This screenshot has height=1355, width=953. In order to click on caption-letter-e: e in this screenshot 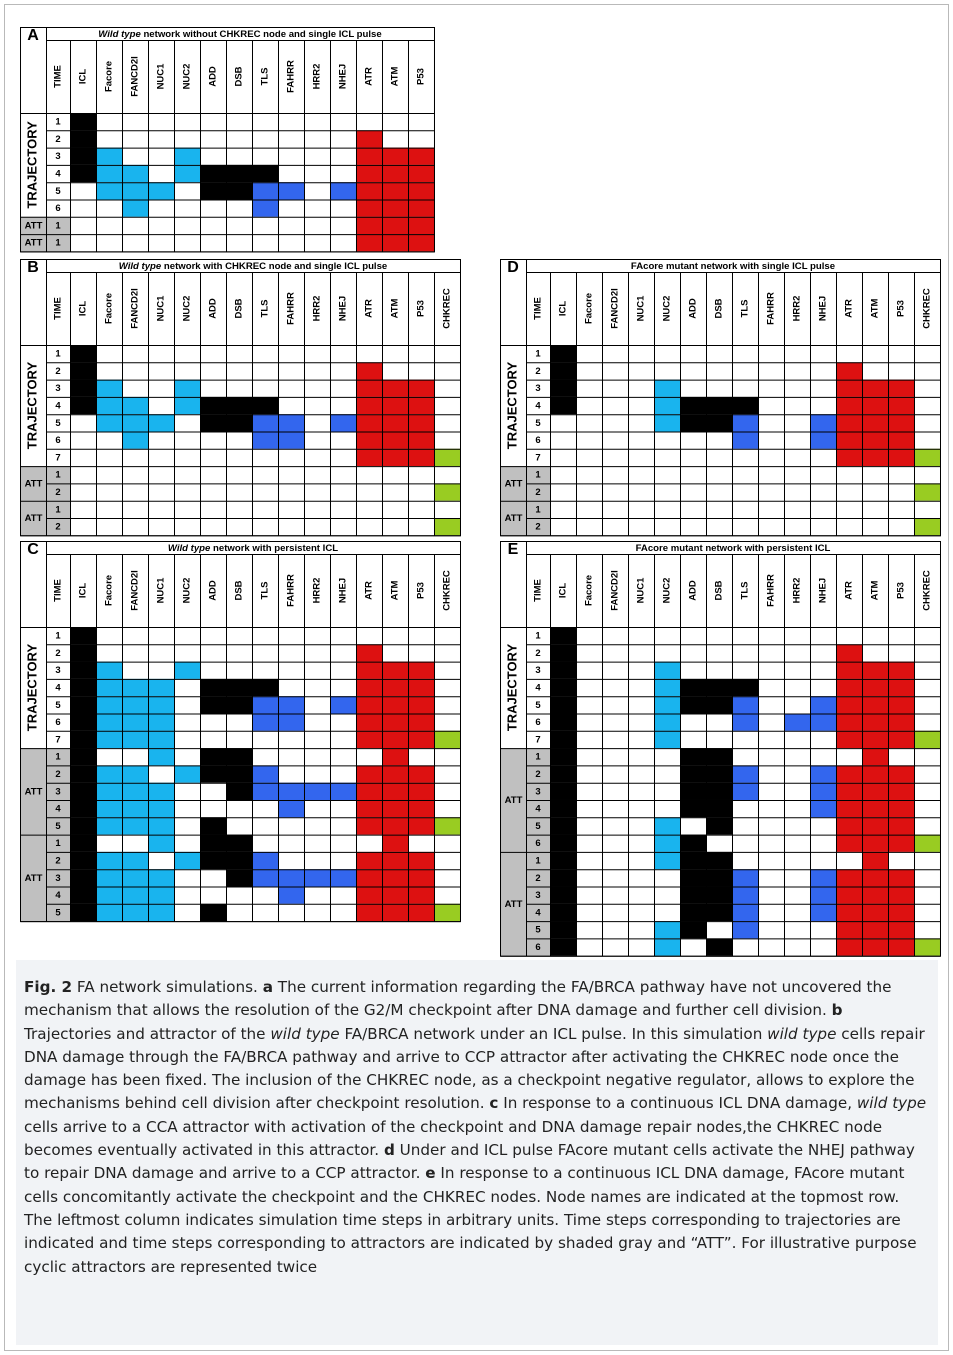, I will do `click(430, 1173)`.